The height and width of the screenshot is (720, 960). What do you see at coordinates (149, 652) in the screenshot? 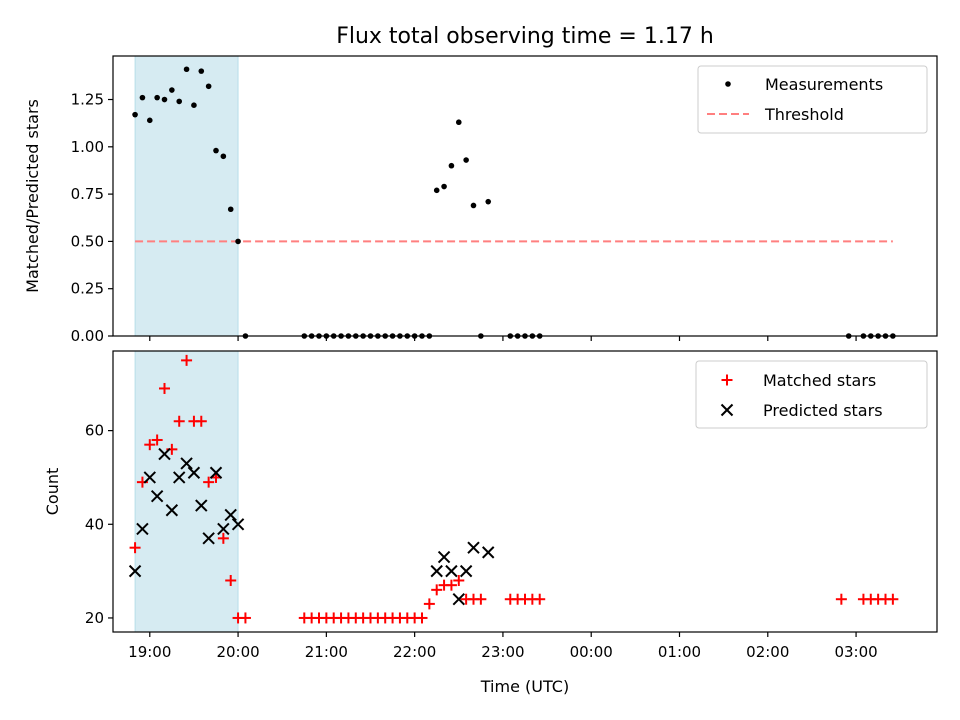
I see `x-tick-label: 19:00` at bounding box center [149, 652].